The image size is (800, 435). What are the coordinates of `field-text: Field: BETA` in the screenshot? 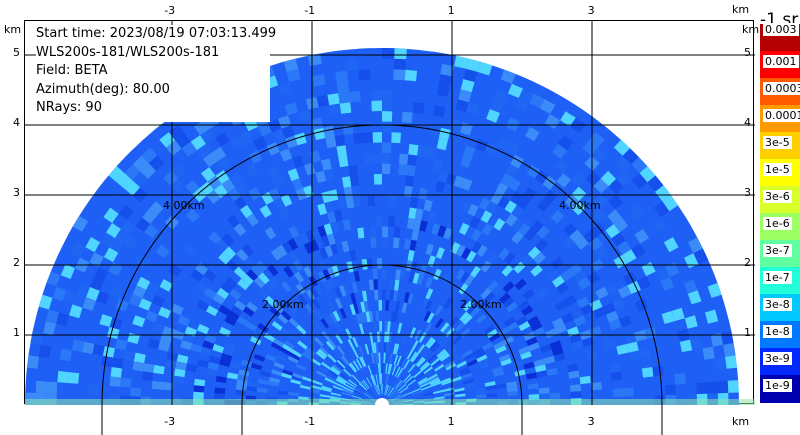 It's located at (72, 70).